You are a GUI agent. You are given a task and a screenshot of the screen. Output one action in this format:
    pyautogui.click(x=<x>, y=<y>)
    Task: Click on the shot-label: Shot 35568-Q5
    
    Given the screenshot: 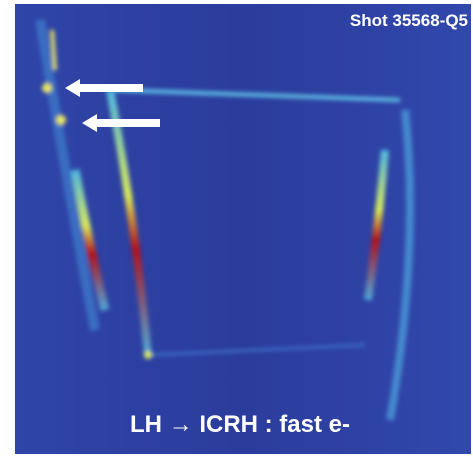 What is the action you would take?
    pyautogui.click(x=409, y=20)
    